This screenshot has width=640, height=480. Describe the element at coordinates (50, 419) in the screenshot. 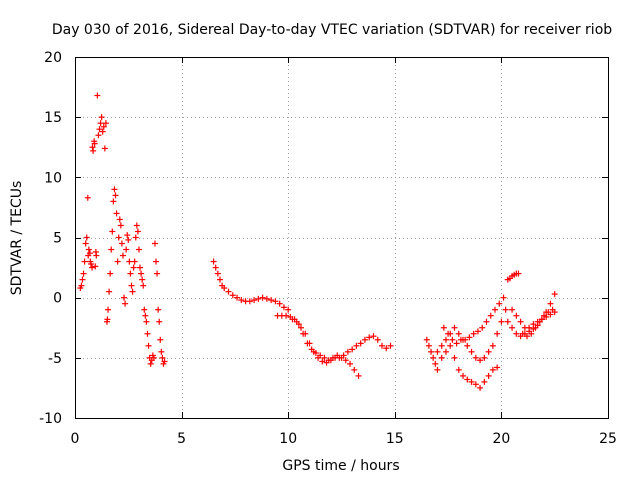

I see `y-tick-label: -10` at that location.